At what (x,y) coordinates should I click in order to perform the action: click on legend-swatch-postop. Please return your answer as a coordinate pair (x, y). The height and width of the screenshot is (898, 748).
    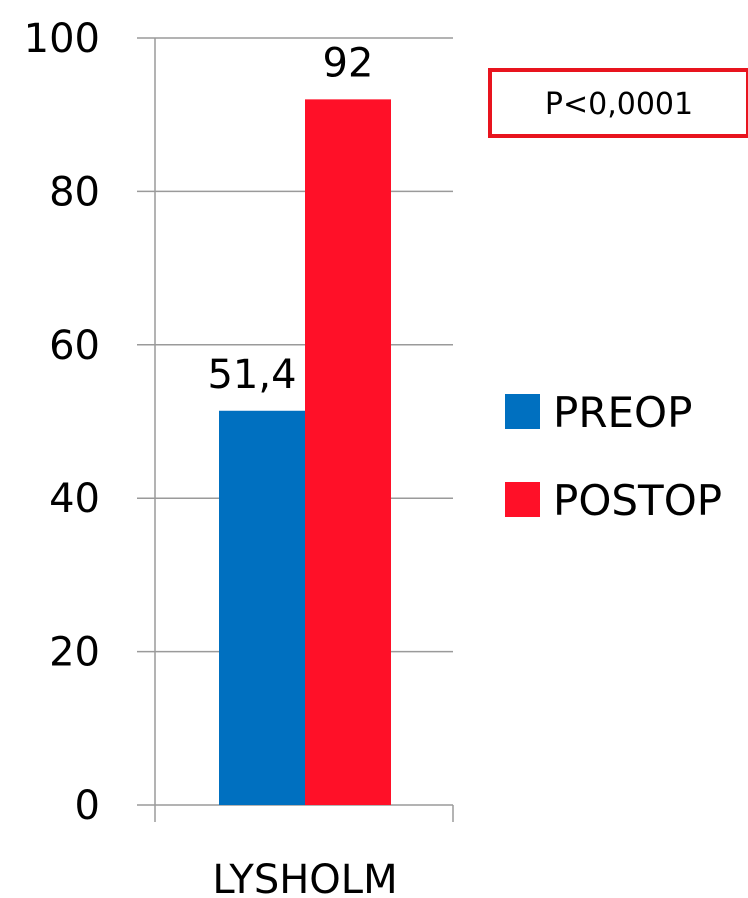
    Looking at the image, I should click on (522, 499).